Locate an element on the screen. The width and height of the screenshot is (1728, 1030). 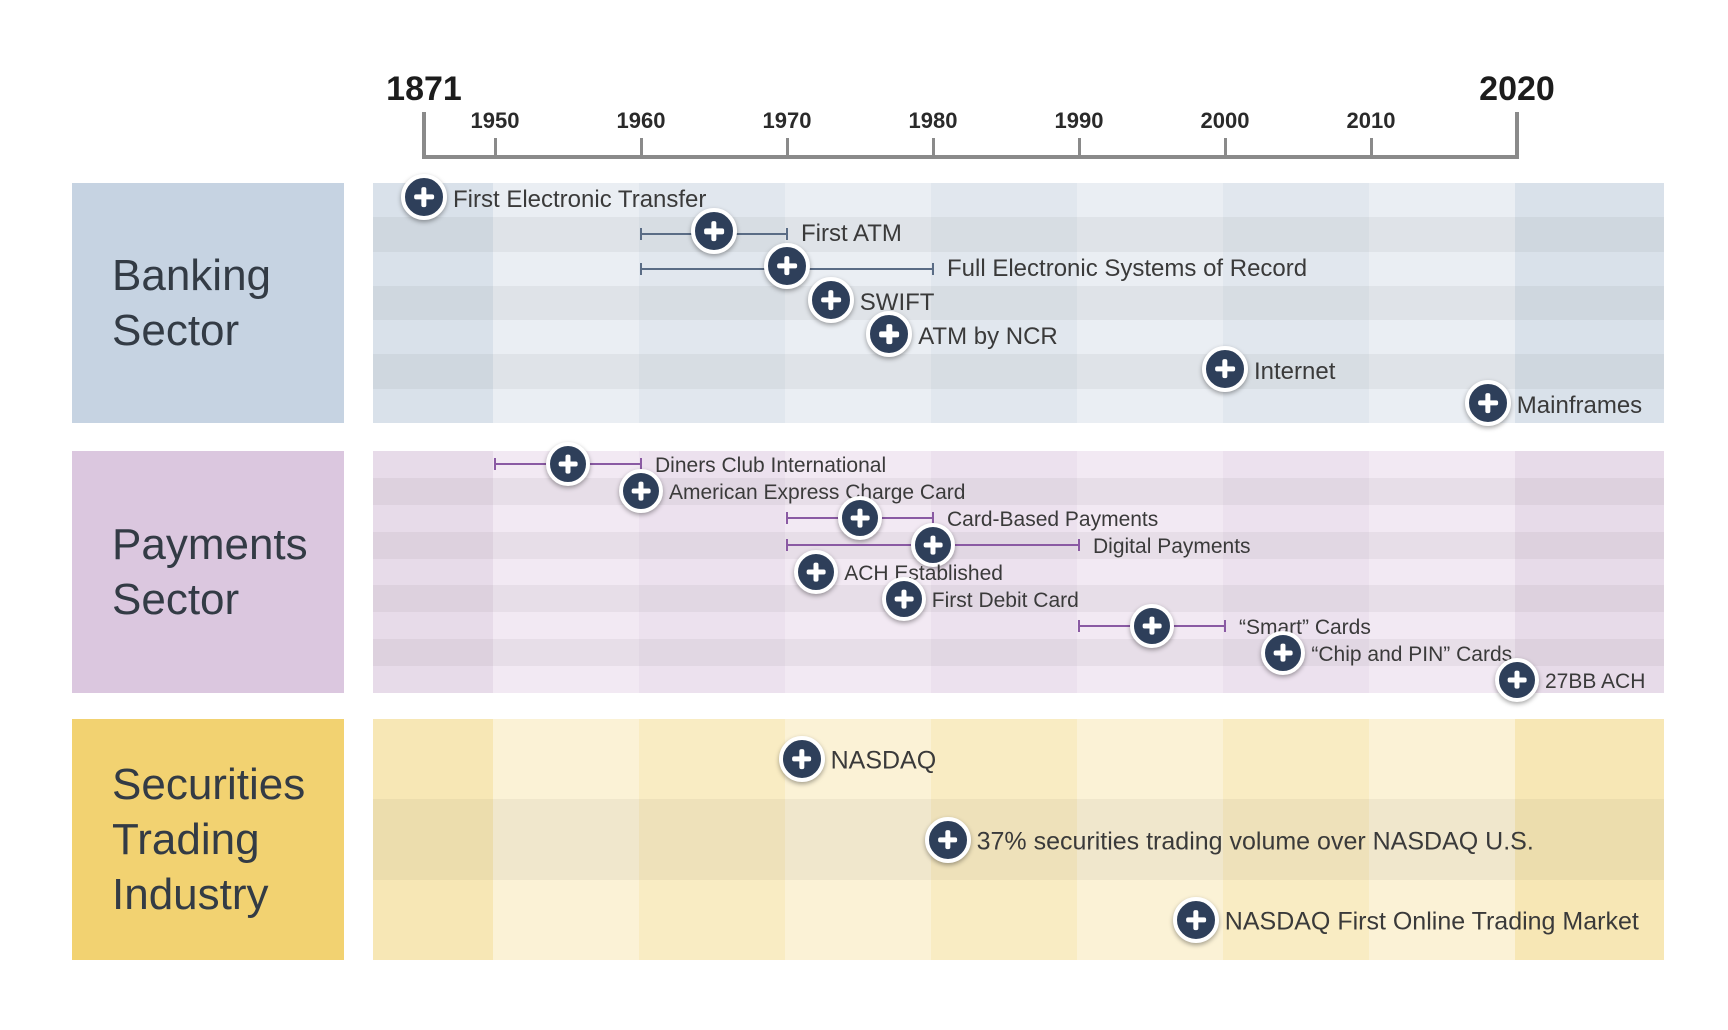
axis-tick-label: 1970 is located at coordinates (787, 120).